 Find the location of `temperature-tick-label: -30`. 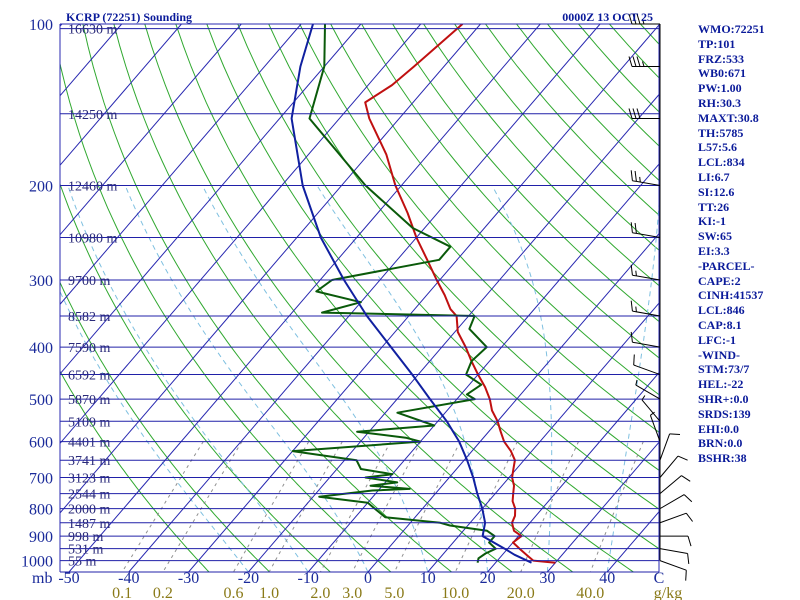

temperature-tick-label: -30 is located at coordinates (188, 578).